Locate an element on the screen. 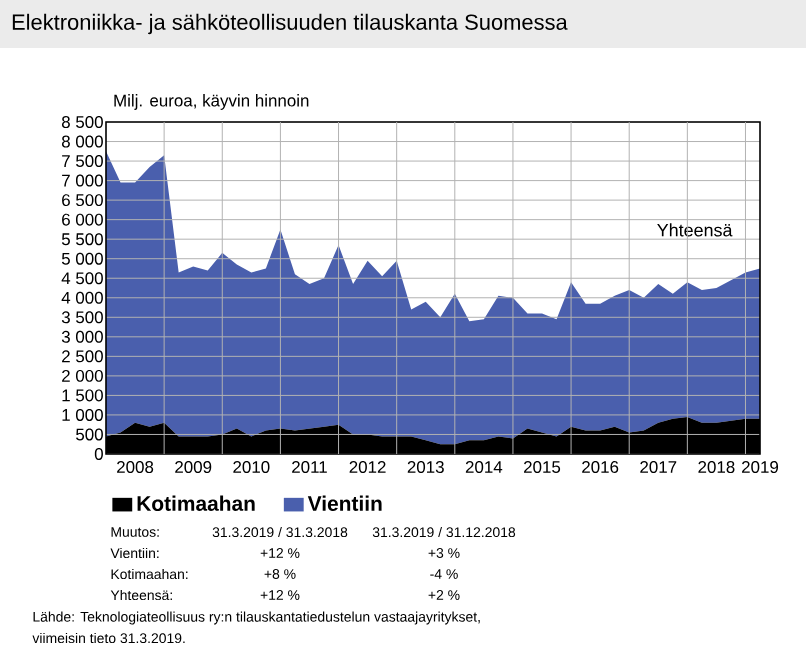 This screenshot has width=806, height=668. y-tick-label: 2 000 is located at coordinates (82, 375).